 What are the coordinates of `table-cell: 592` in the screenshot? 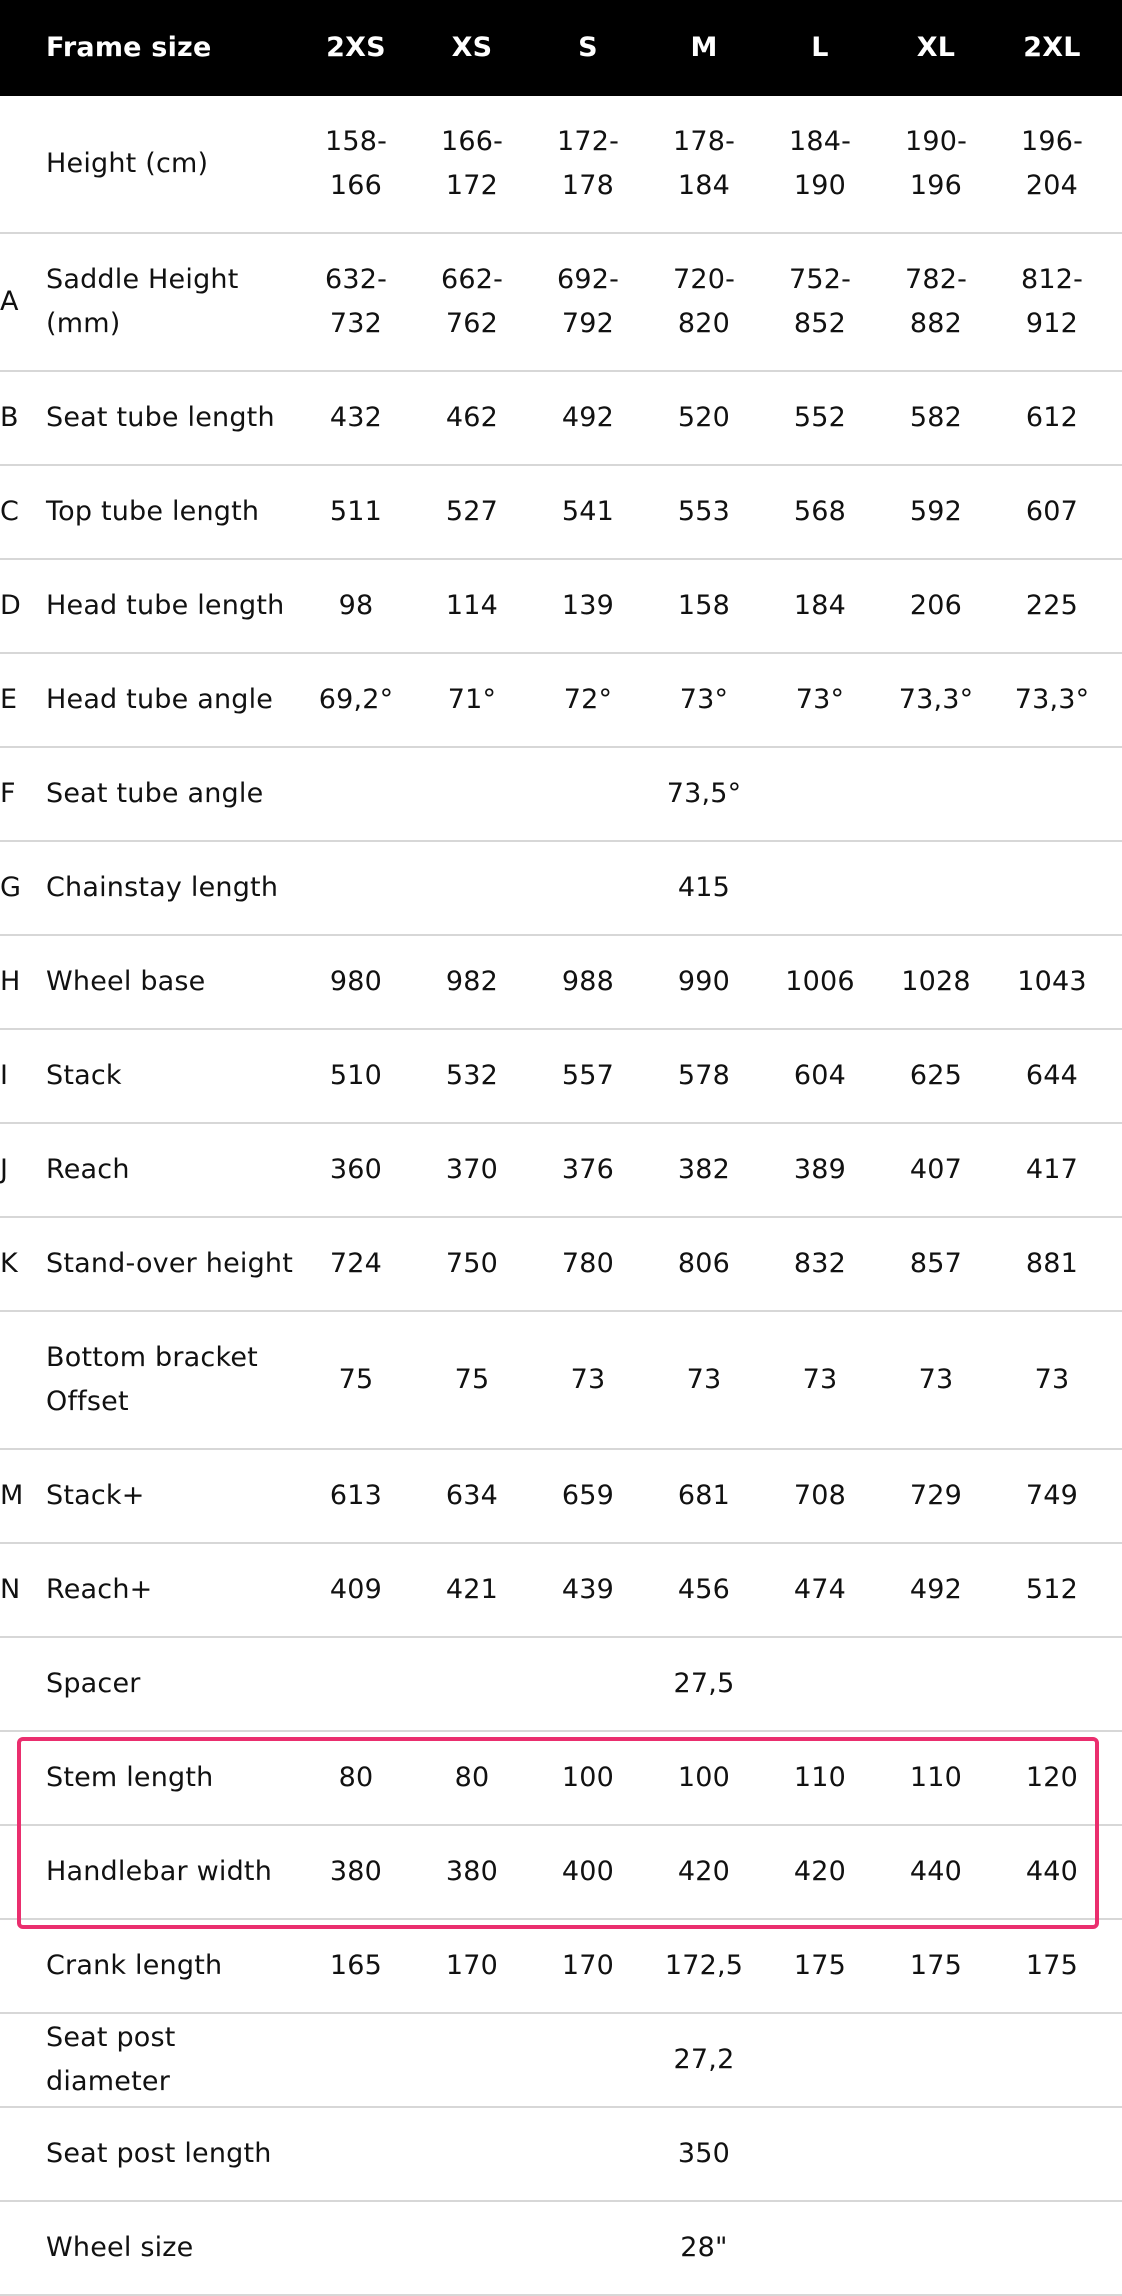 It's located at (936, 511).